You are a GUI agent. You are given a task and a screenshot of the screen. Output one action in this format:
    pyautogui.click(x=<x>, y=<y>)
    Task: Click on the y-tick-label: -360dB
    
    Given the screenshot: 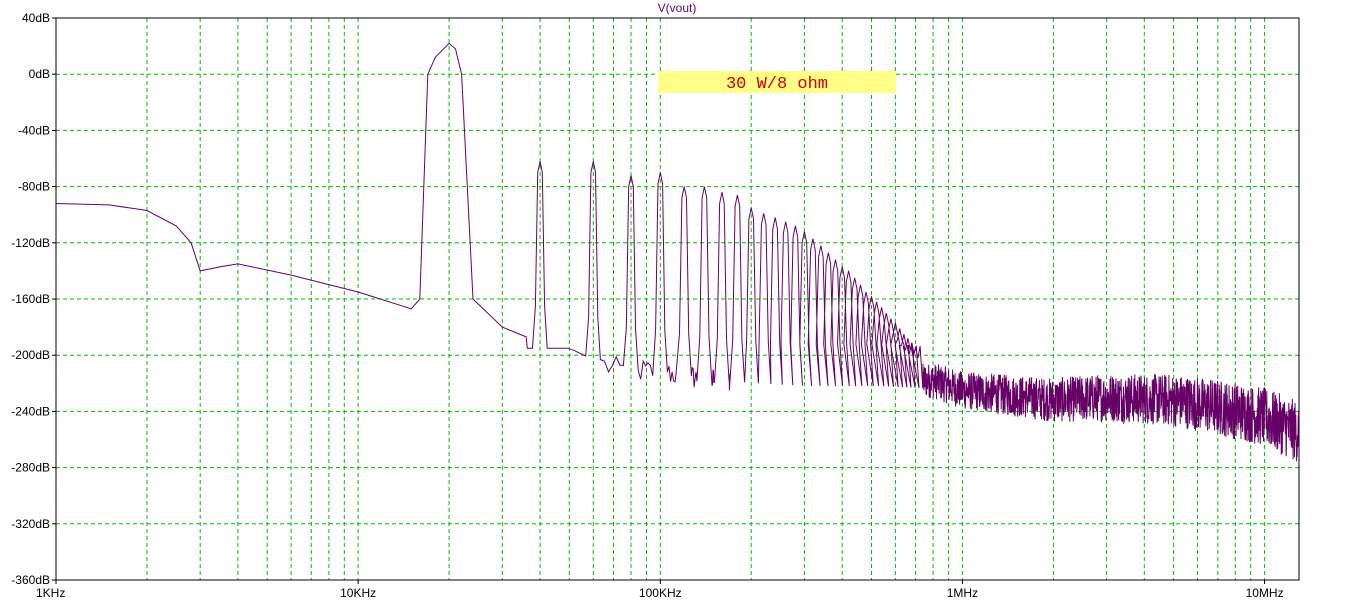 What is the action you would take?
    pyautogui.click(x=30, y=580)
    